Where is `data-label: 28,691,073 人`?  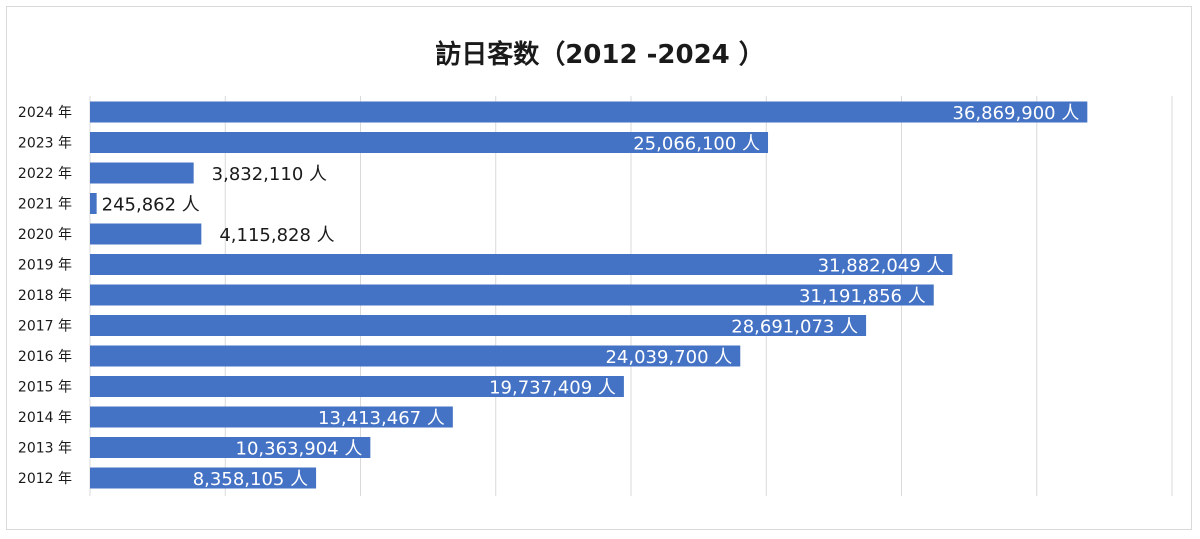 data-label: 28,691,073 人 is located at coordinates (794, 327).